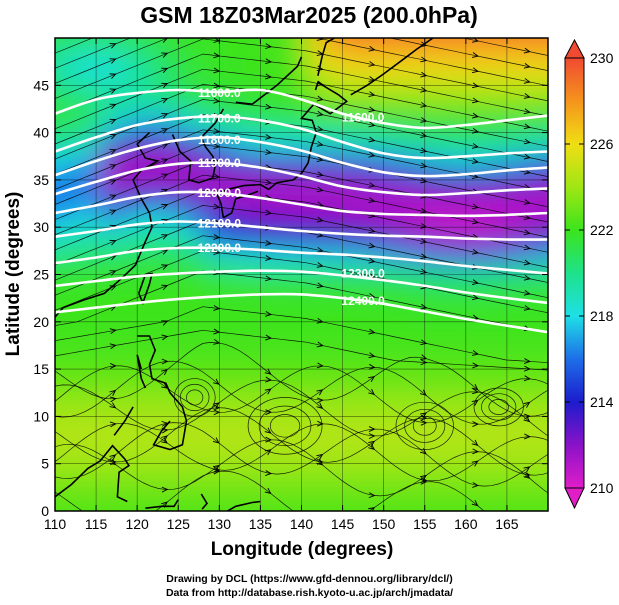  Describe the element at coordinates (574, 48) in the screenshot. I see `colorbar-upper-arrow` at that location.